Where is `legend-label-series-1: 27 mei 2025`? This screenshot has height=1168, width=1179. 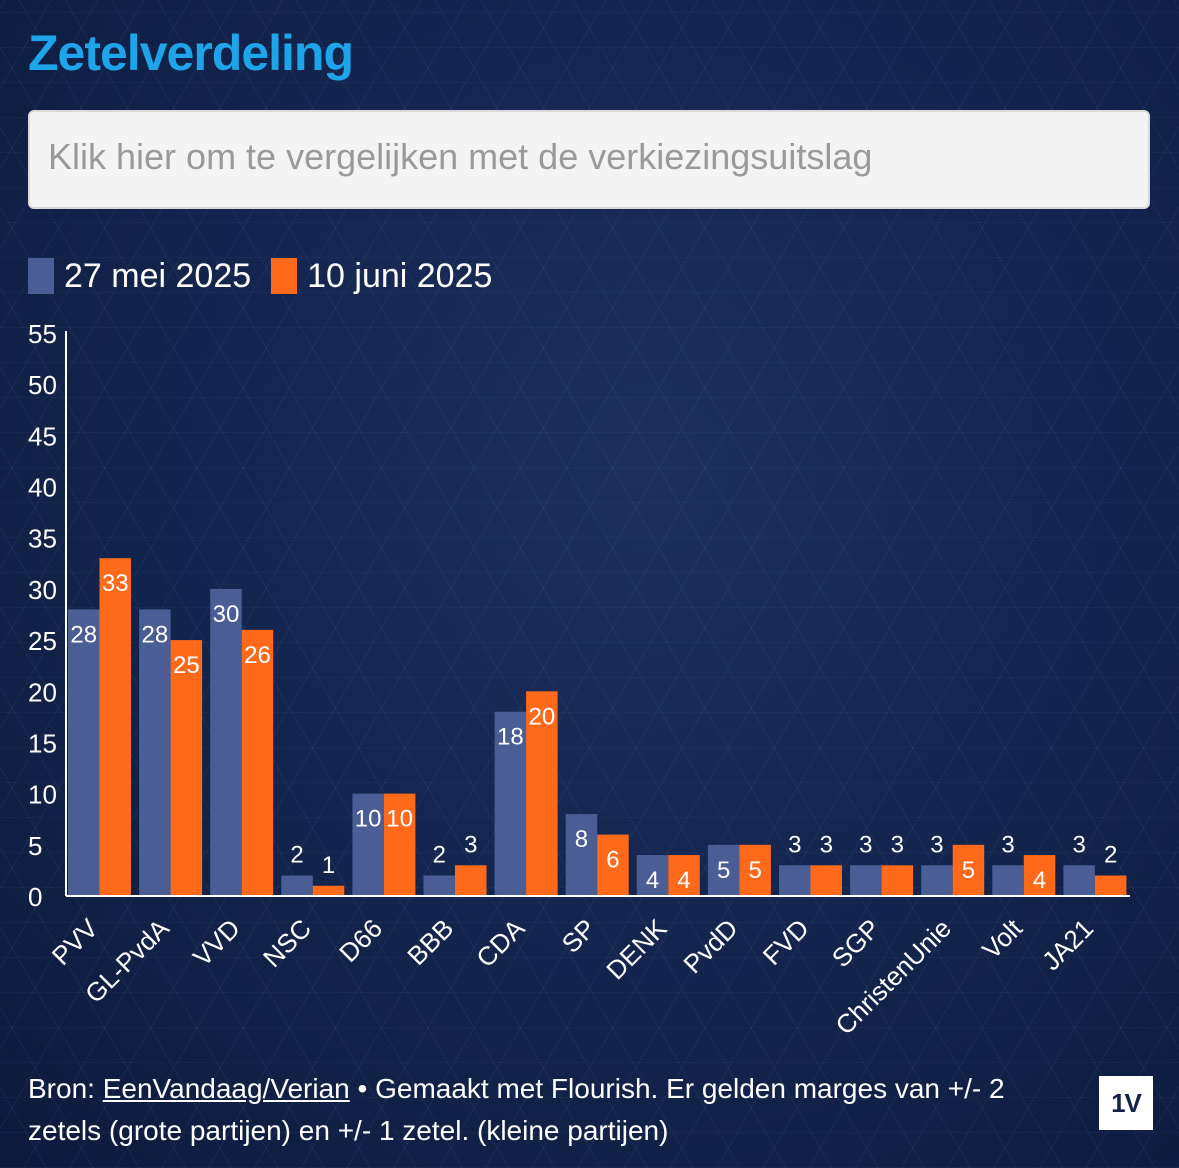 legend-label-series-1: 27 mei 2025 is located at coordinates (158, 275).